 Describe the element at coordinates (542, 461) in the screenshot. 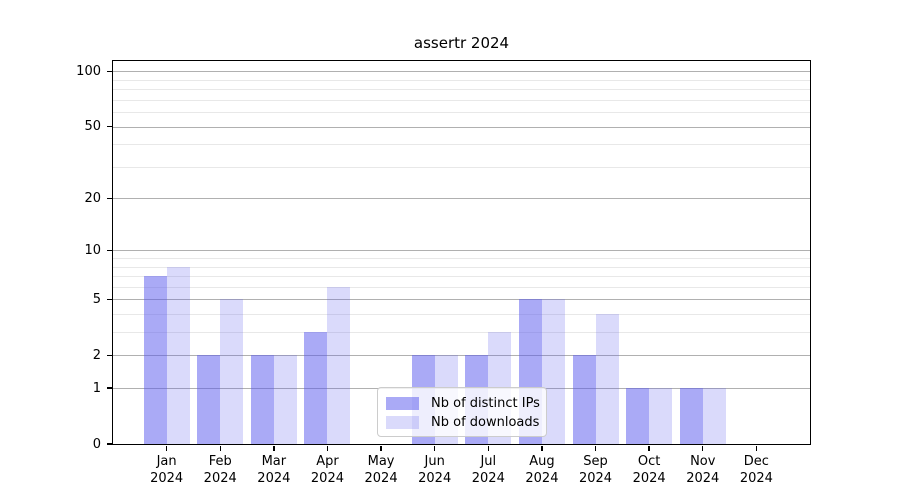

I see `x-tick-month: Aug` at that location.